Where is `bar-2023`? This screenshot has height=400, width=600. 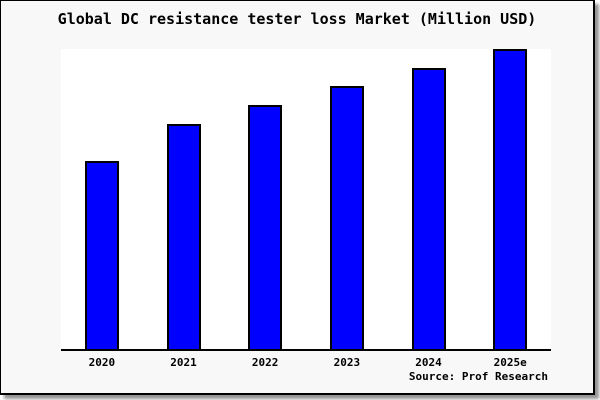 bar-2023 is located at coordinates (346, 217).